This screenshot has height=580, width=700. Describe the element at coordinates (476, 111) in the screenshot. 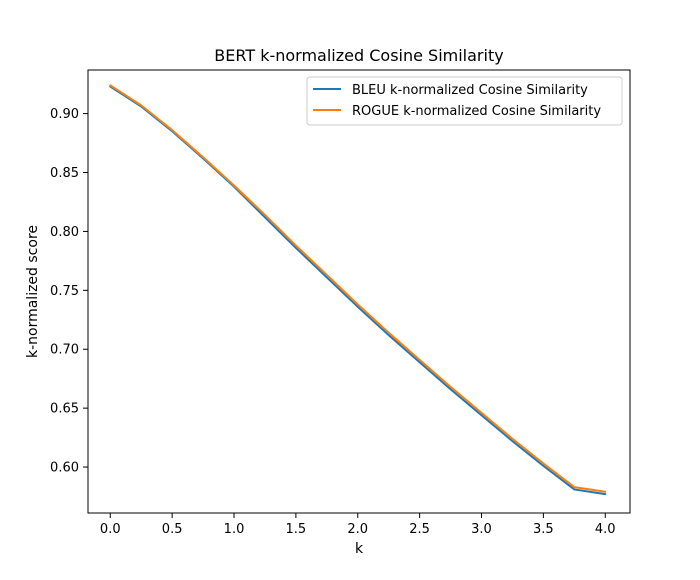

I see `legend-label: ROGUE k-normalized Cosine Similarity` at that location.